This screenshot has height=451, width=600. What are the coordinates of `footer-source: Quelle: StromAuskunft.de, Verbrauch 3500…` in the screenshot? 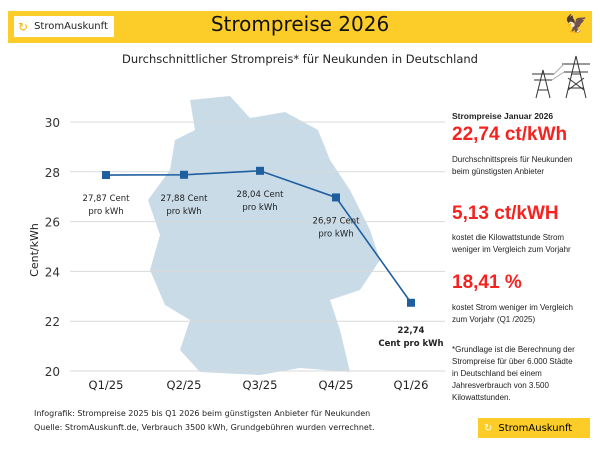 It's located at (204, 427).